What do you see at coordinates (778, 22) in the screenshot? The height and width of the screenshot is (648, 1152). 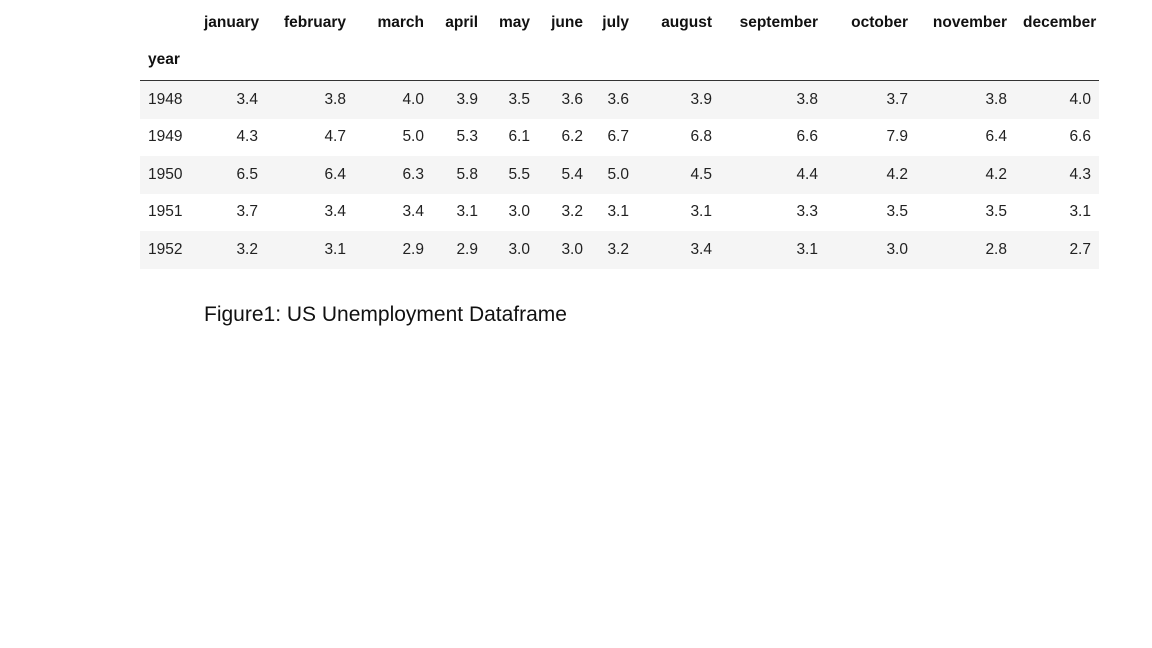 I see `column-header: september` at bounding box center [778, 22].